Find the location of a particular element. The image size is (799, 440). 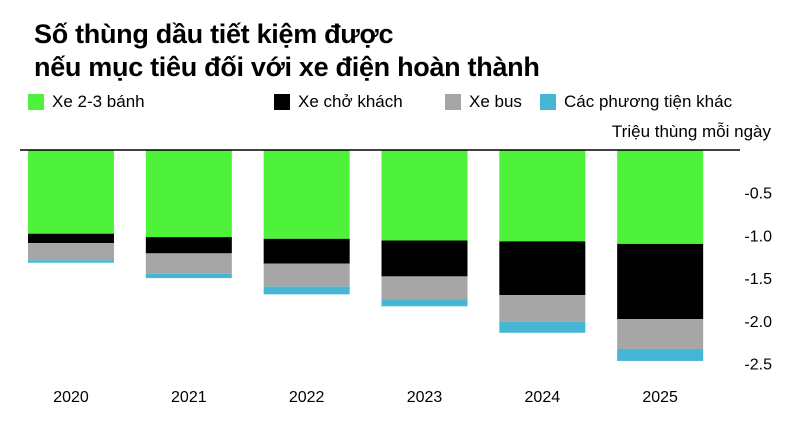

bar-2020-xe-2-3-banh is located at coordinates (71, 192).